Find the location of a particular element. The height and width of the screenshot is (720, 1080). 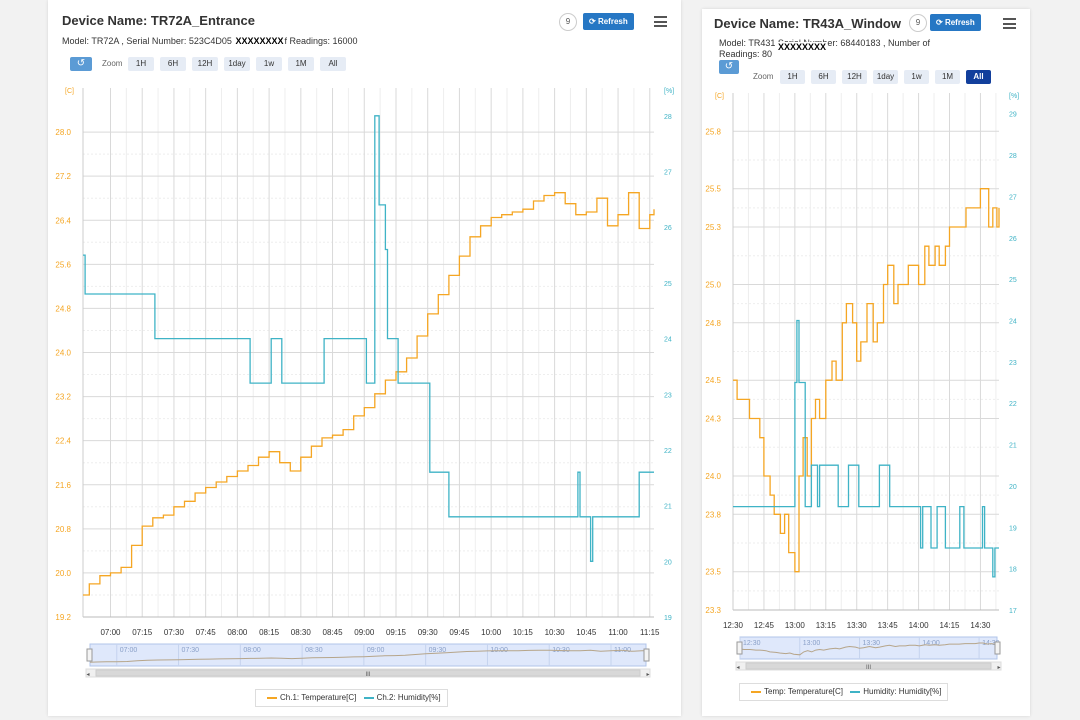

legend-item-temperature: Ch.1: Temperature[C] is located at coordinates (309, 697).